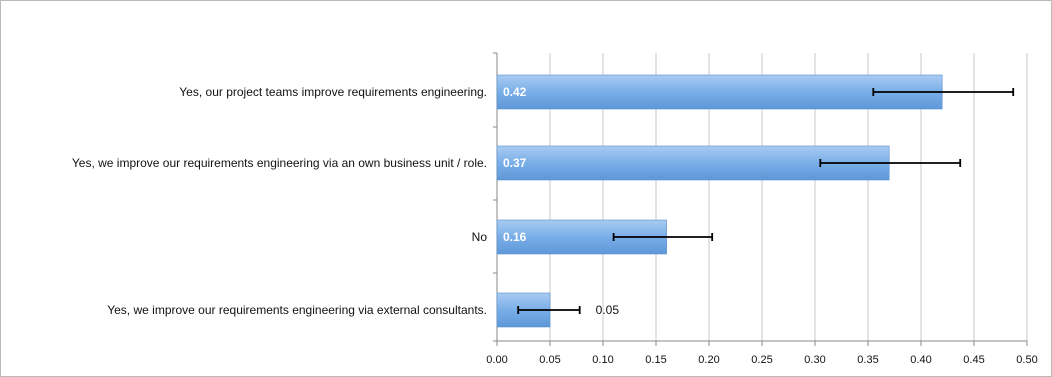 The width and height of the screenshot is (1052, 377). I want to click on x-tick-label: 0.45, so click(973, 360).